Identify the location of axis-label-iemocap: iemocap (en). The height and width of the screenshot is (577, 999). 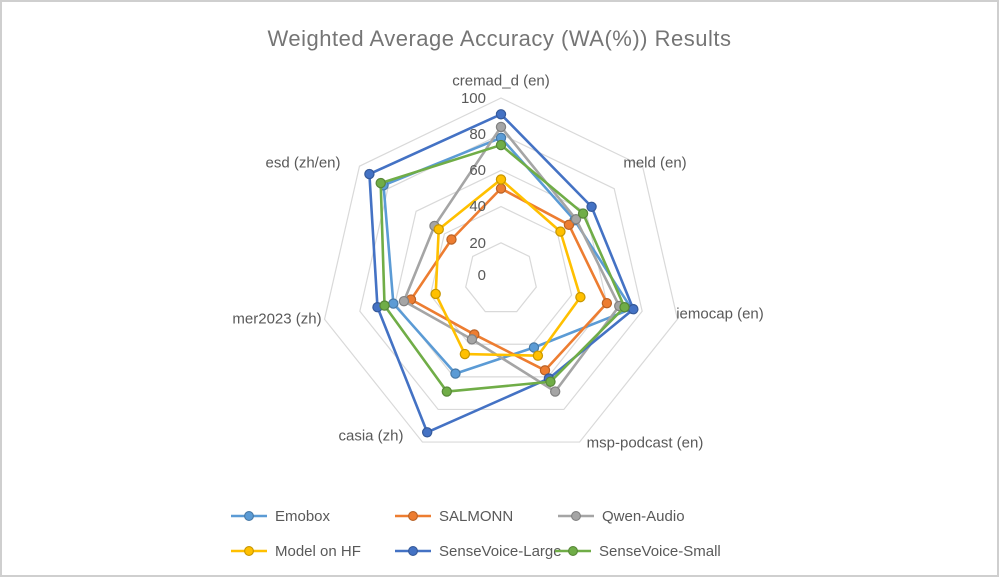
(720, 314).